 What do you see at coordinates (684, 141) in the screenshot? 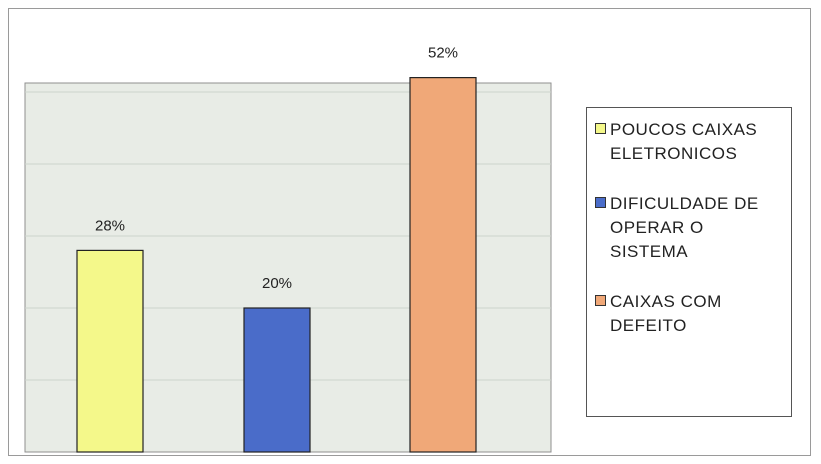
I see `legend-label-0: POUCOS CAIXAS ELETRONICOS` at bounding box center [684, 141].